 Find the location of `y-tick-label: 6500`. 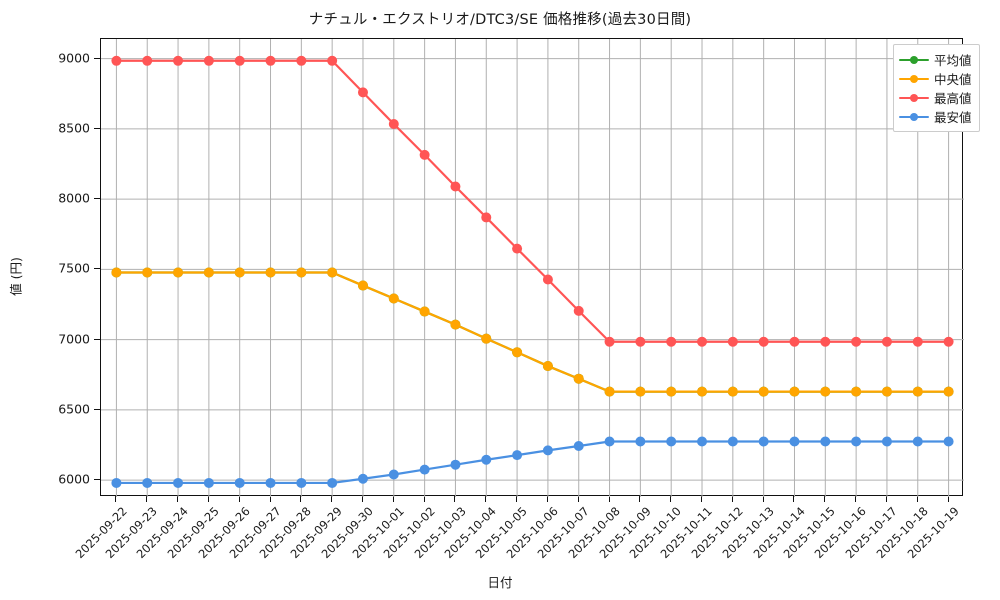

y-tick-label: 6500 is located at coordinates (74, 409).